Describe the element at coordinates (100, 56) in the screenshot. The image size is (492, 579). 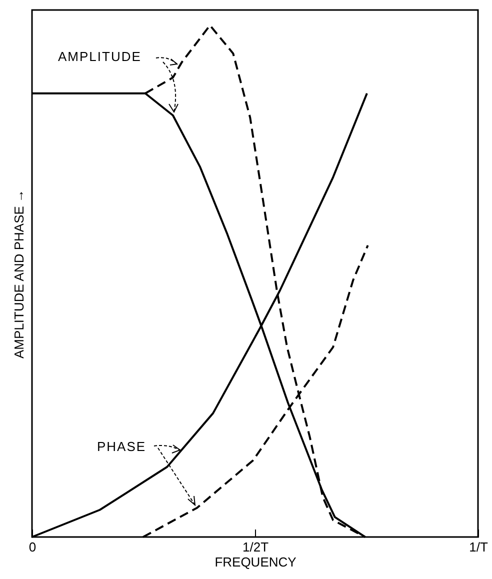
I see `annotation: AMPLITUDE` at that location.